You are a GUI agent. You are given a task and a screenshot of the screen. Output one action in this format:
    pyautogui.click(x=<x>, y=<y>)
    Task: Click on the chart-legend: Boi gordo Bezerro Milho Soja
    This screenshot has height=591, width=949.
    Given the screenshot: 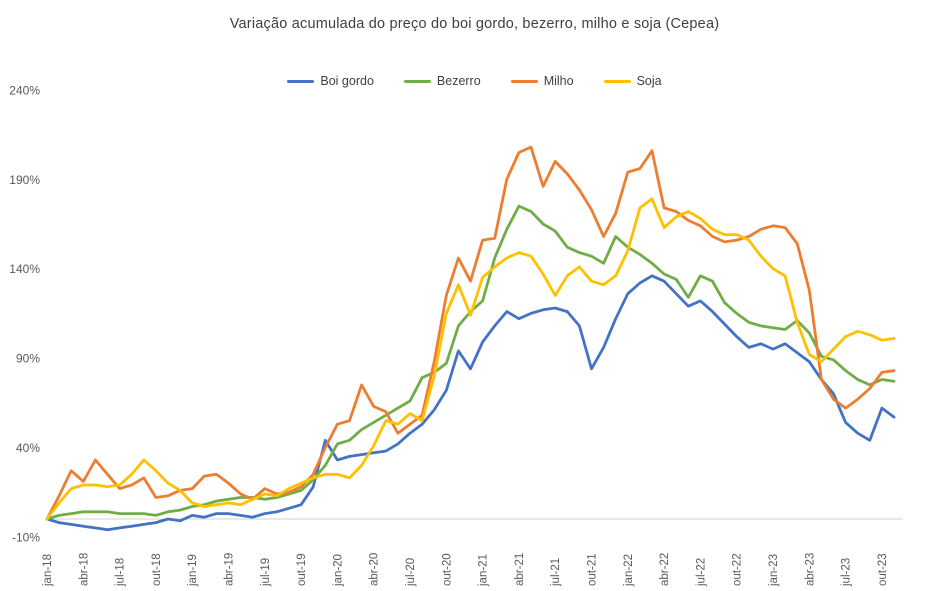 What is the action you would take?
    pyautogui.click(x=474, y=81)
    